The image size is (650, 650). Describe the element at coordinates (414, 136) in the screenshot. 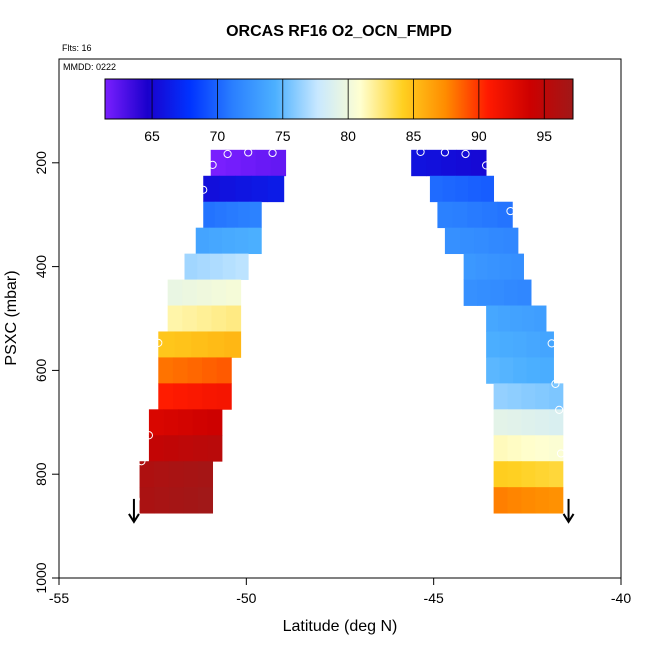

I see `colorbar-tick-label: 85` at that location.